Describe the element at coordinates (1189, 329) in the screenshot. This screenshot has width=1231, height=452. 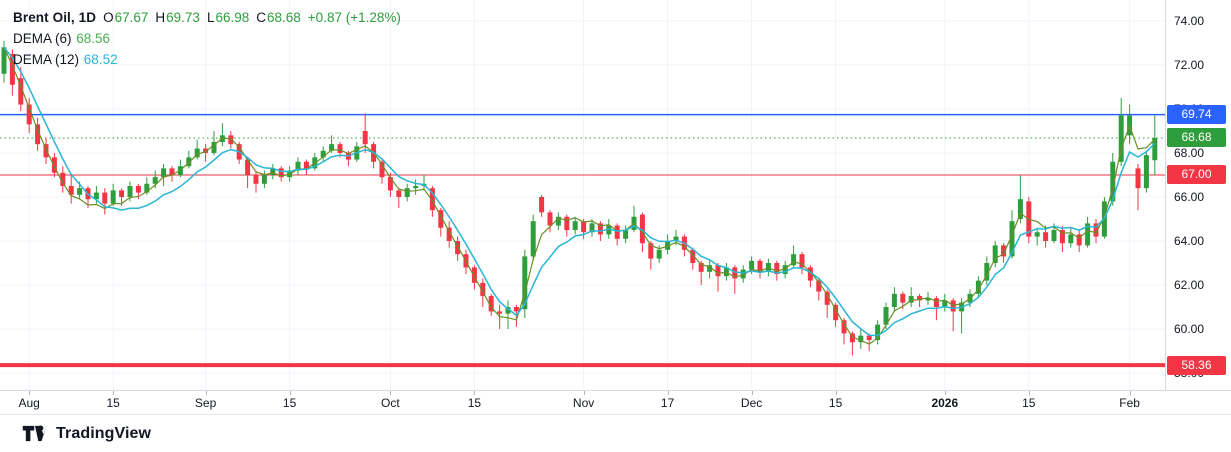
I see `price-tick-label: 60.00` at that location.